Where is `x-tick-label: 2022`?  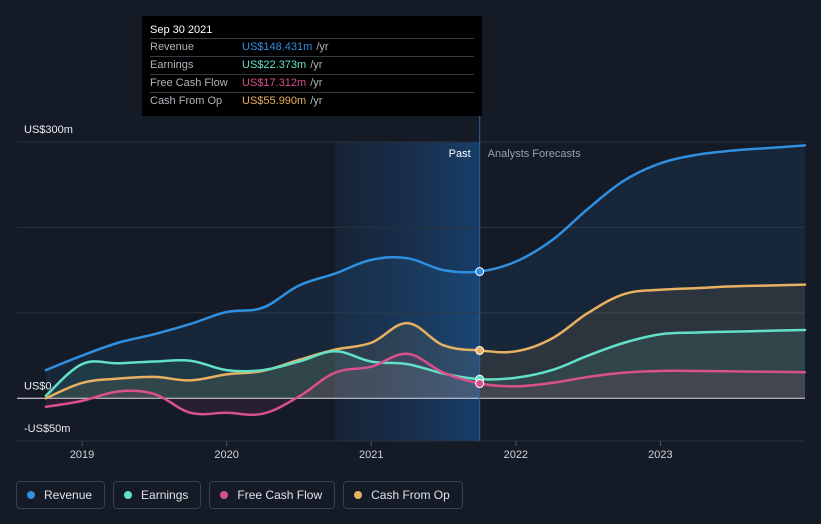 x-tick-label: 2022 is located at coordinates (516, 455).